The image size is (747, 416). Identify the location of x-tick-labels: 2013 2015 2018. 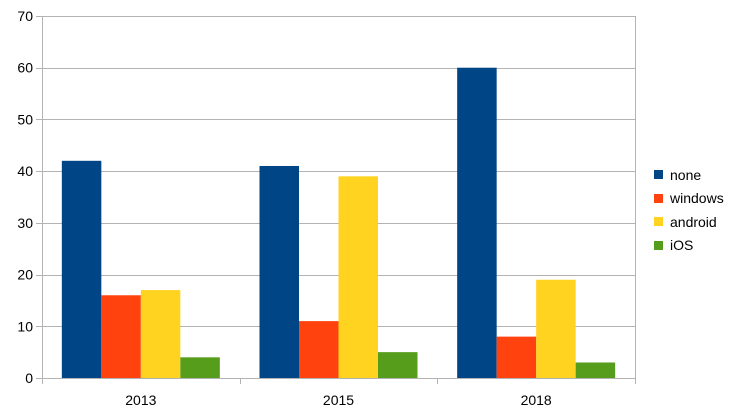
(338, 400).